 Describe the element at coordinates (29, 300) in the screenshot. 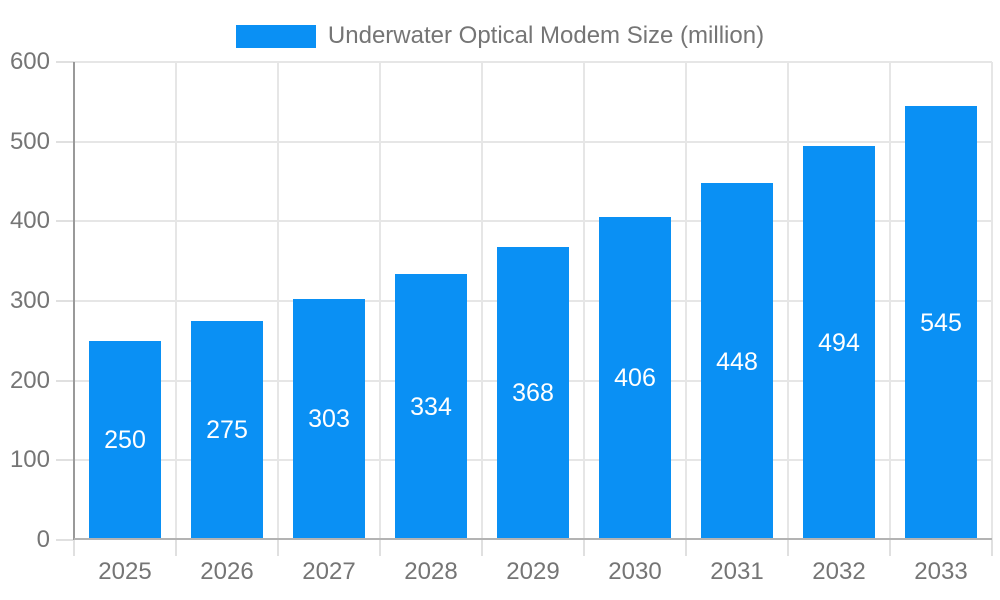

I see `y-axis-tick-label: 300` at that location.